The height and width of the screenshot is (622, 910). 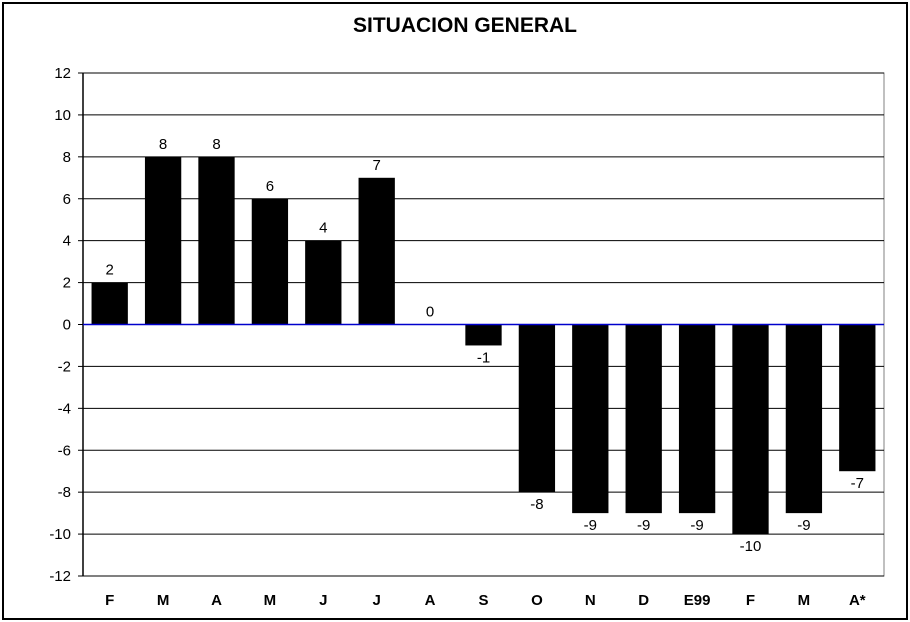 I want to click on data-label: -1, so click(x=483, y=357).